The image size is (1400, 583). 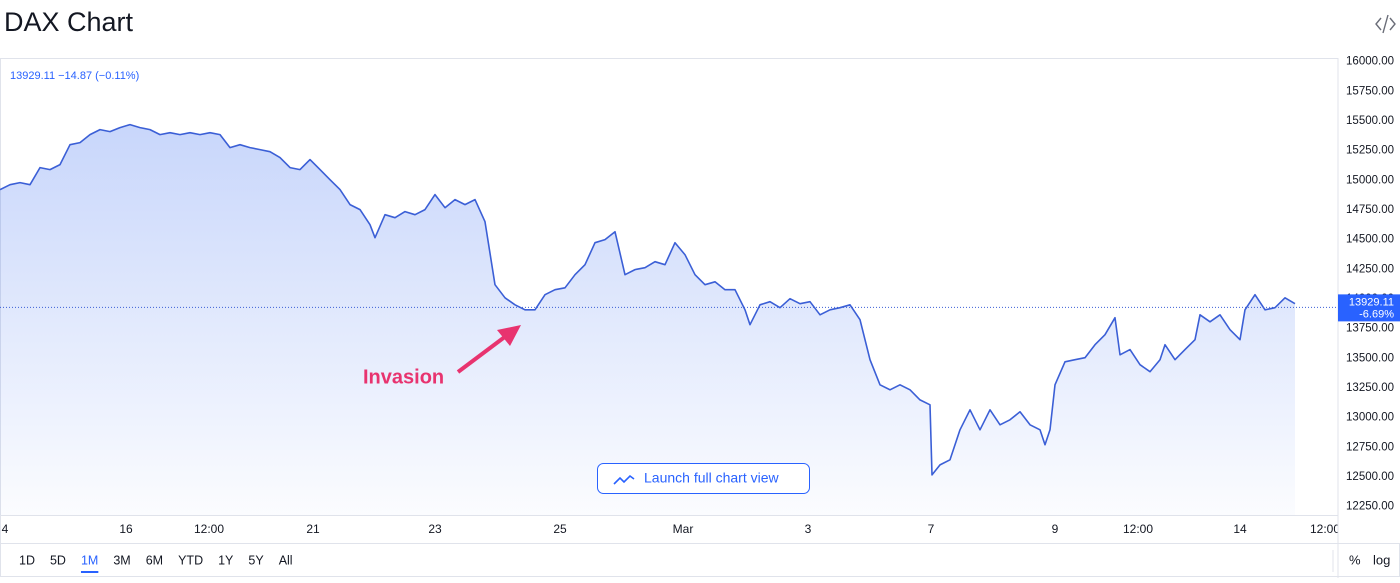 I want to click on annotation-arrowhead, so click(x=509, y=335).